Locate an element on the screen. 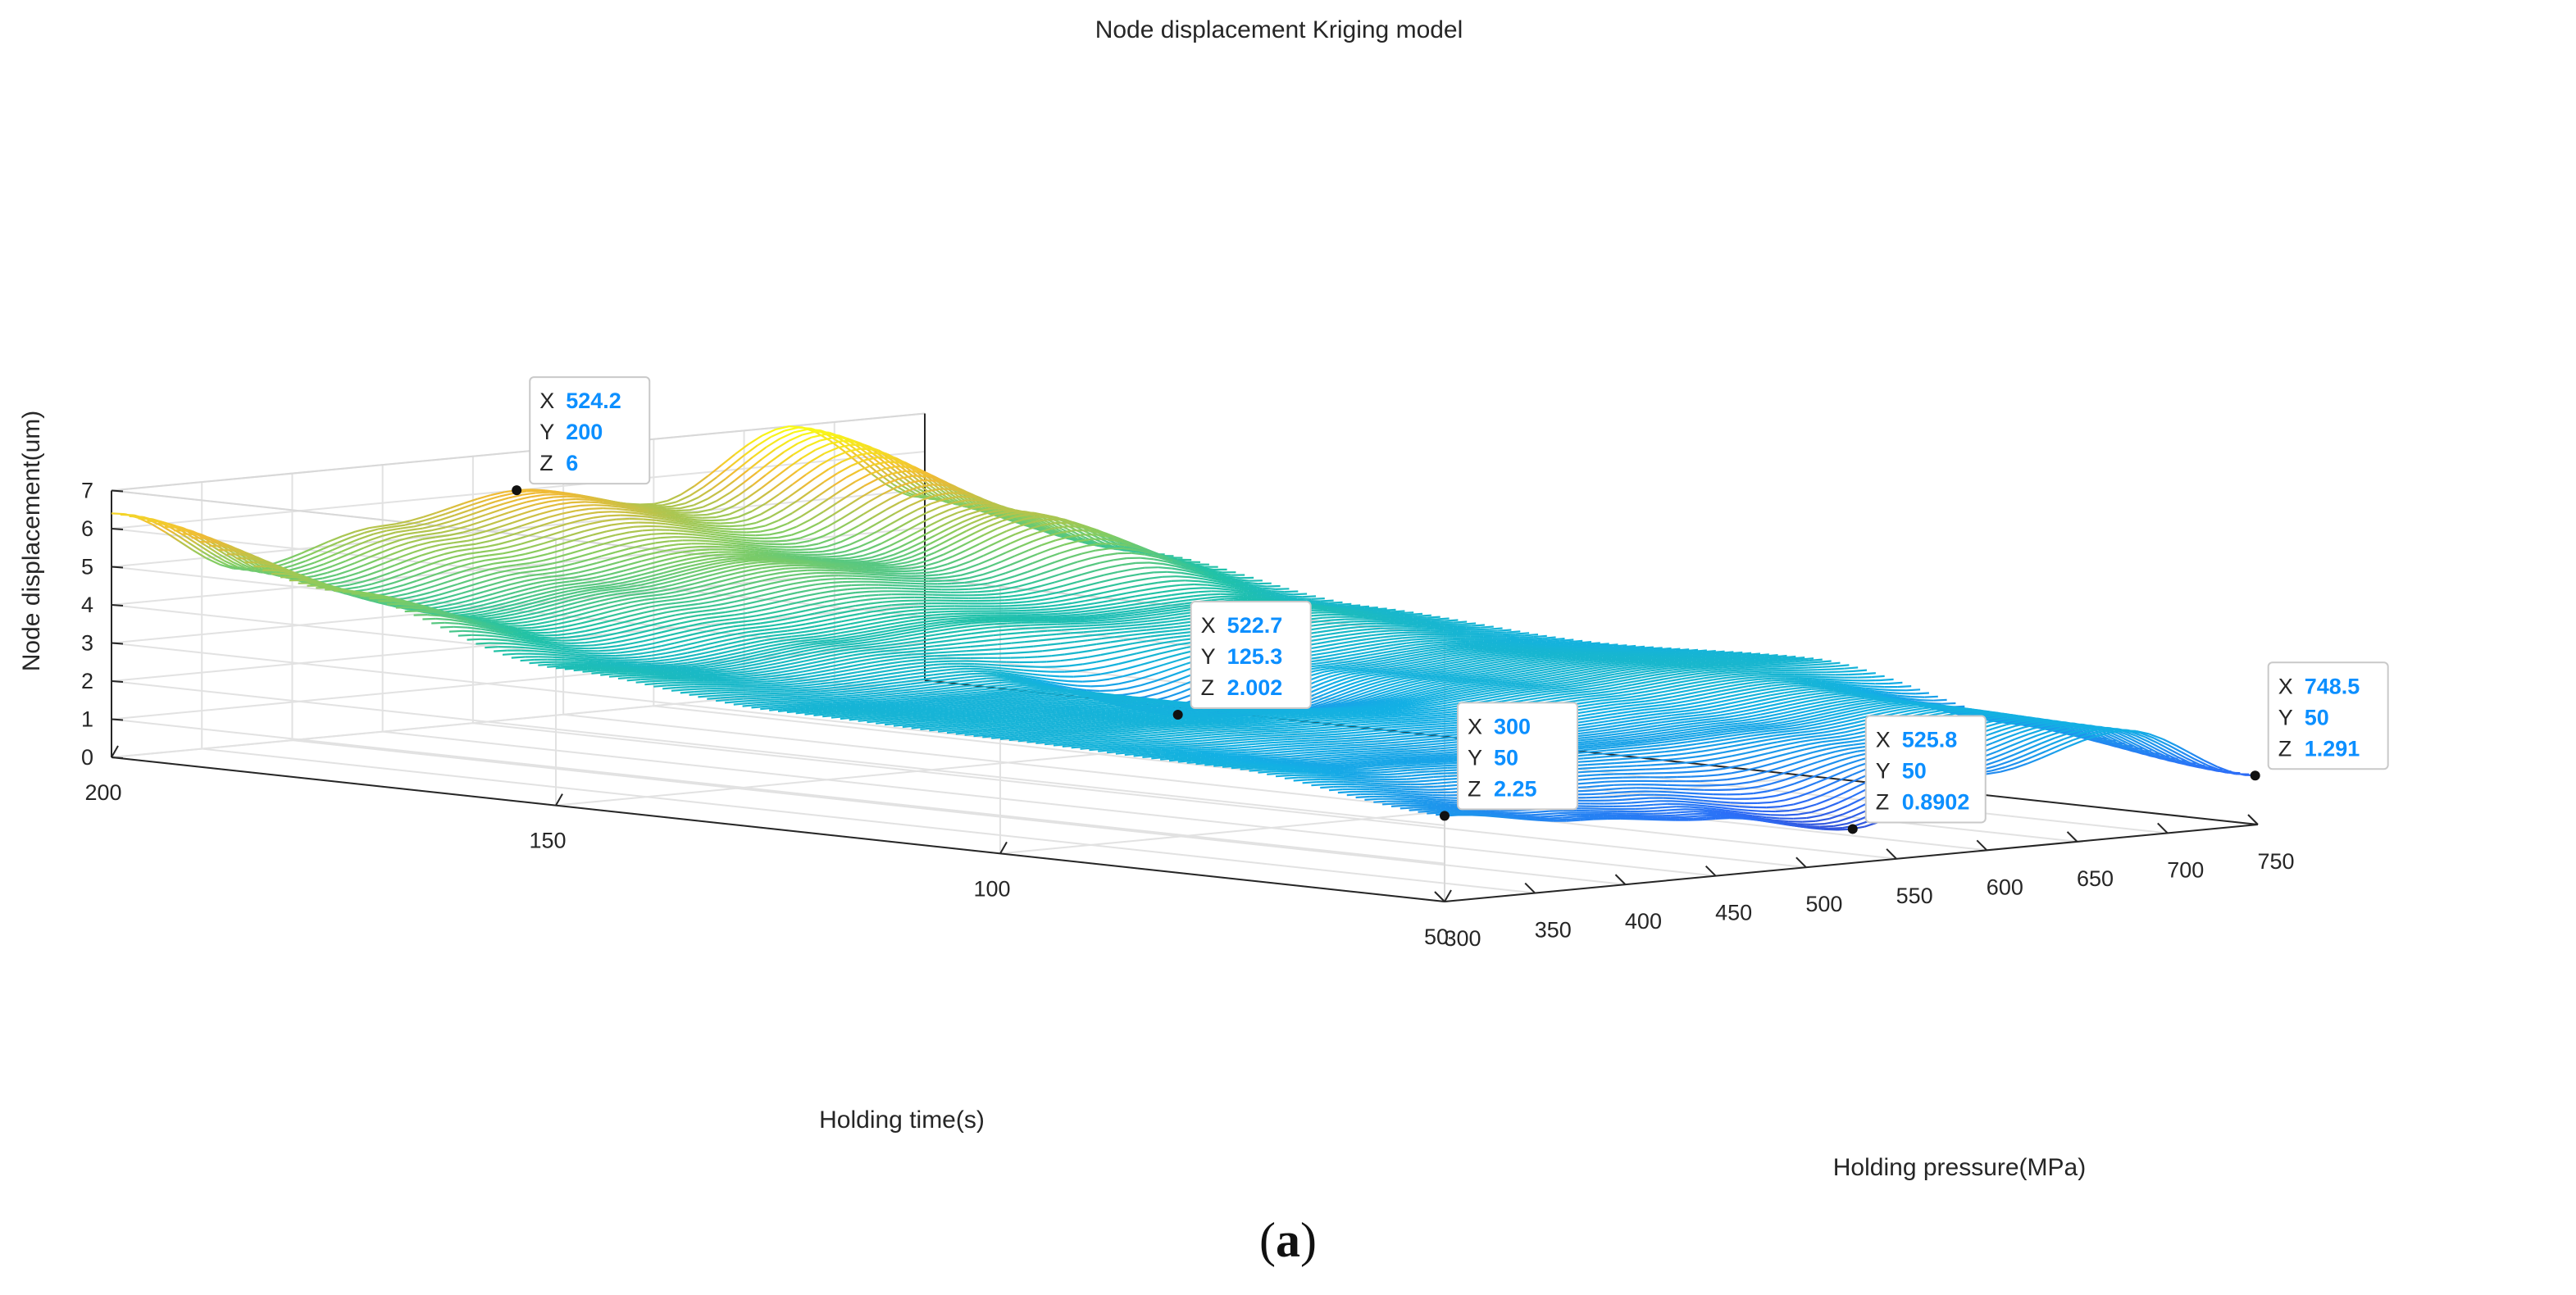  time-tick is located at coordinates (559, 800).